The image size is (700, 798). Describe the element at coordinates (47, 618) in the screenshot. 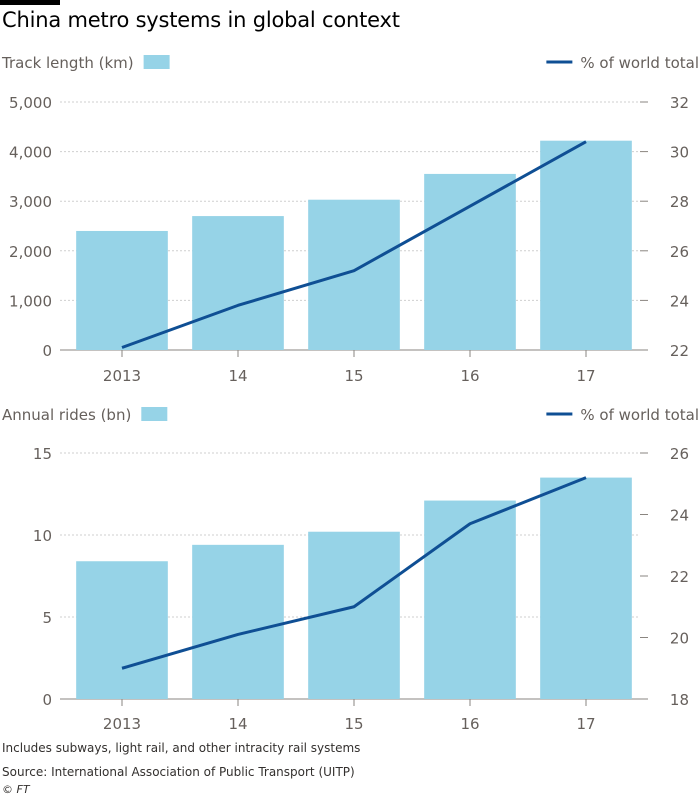

I see `y-tick-label: 5` at that location.